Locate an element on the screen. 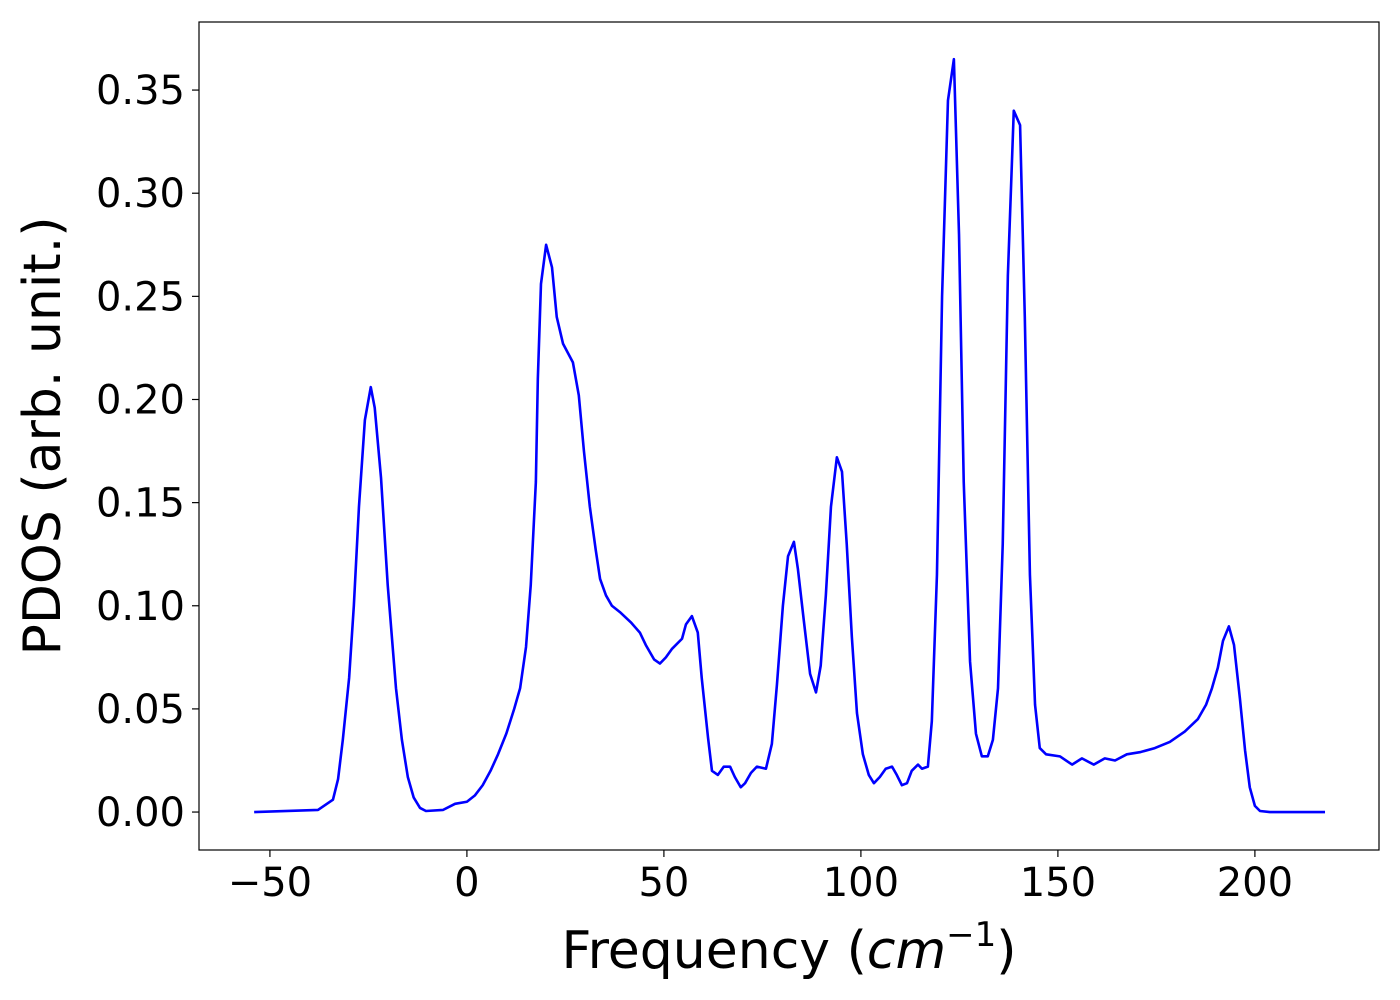 The image size is (1400, 1000). x-axis-label: Frequency (cm−1) is located at coordinates (788, 948).